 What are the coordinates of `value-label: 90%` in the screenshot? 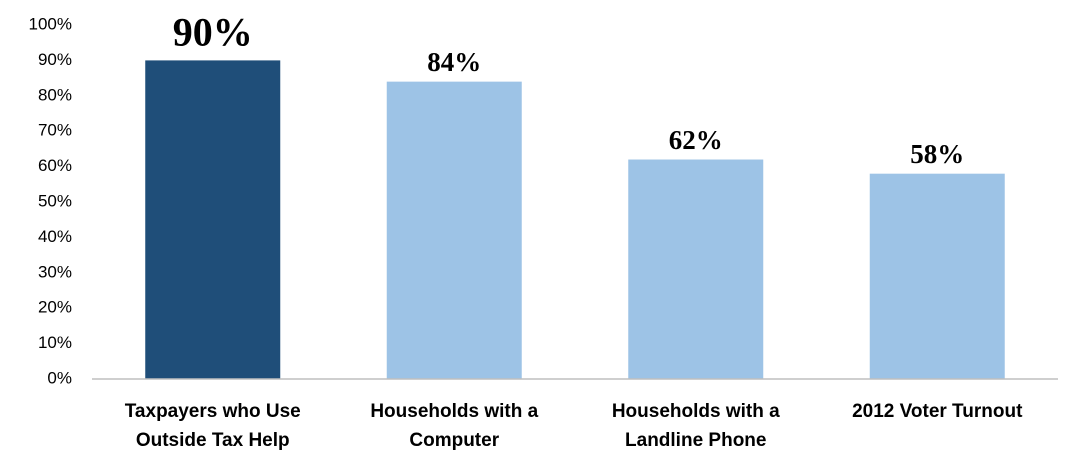 It's located at (213, 32).